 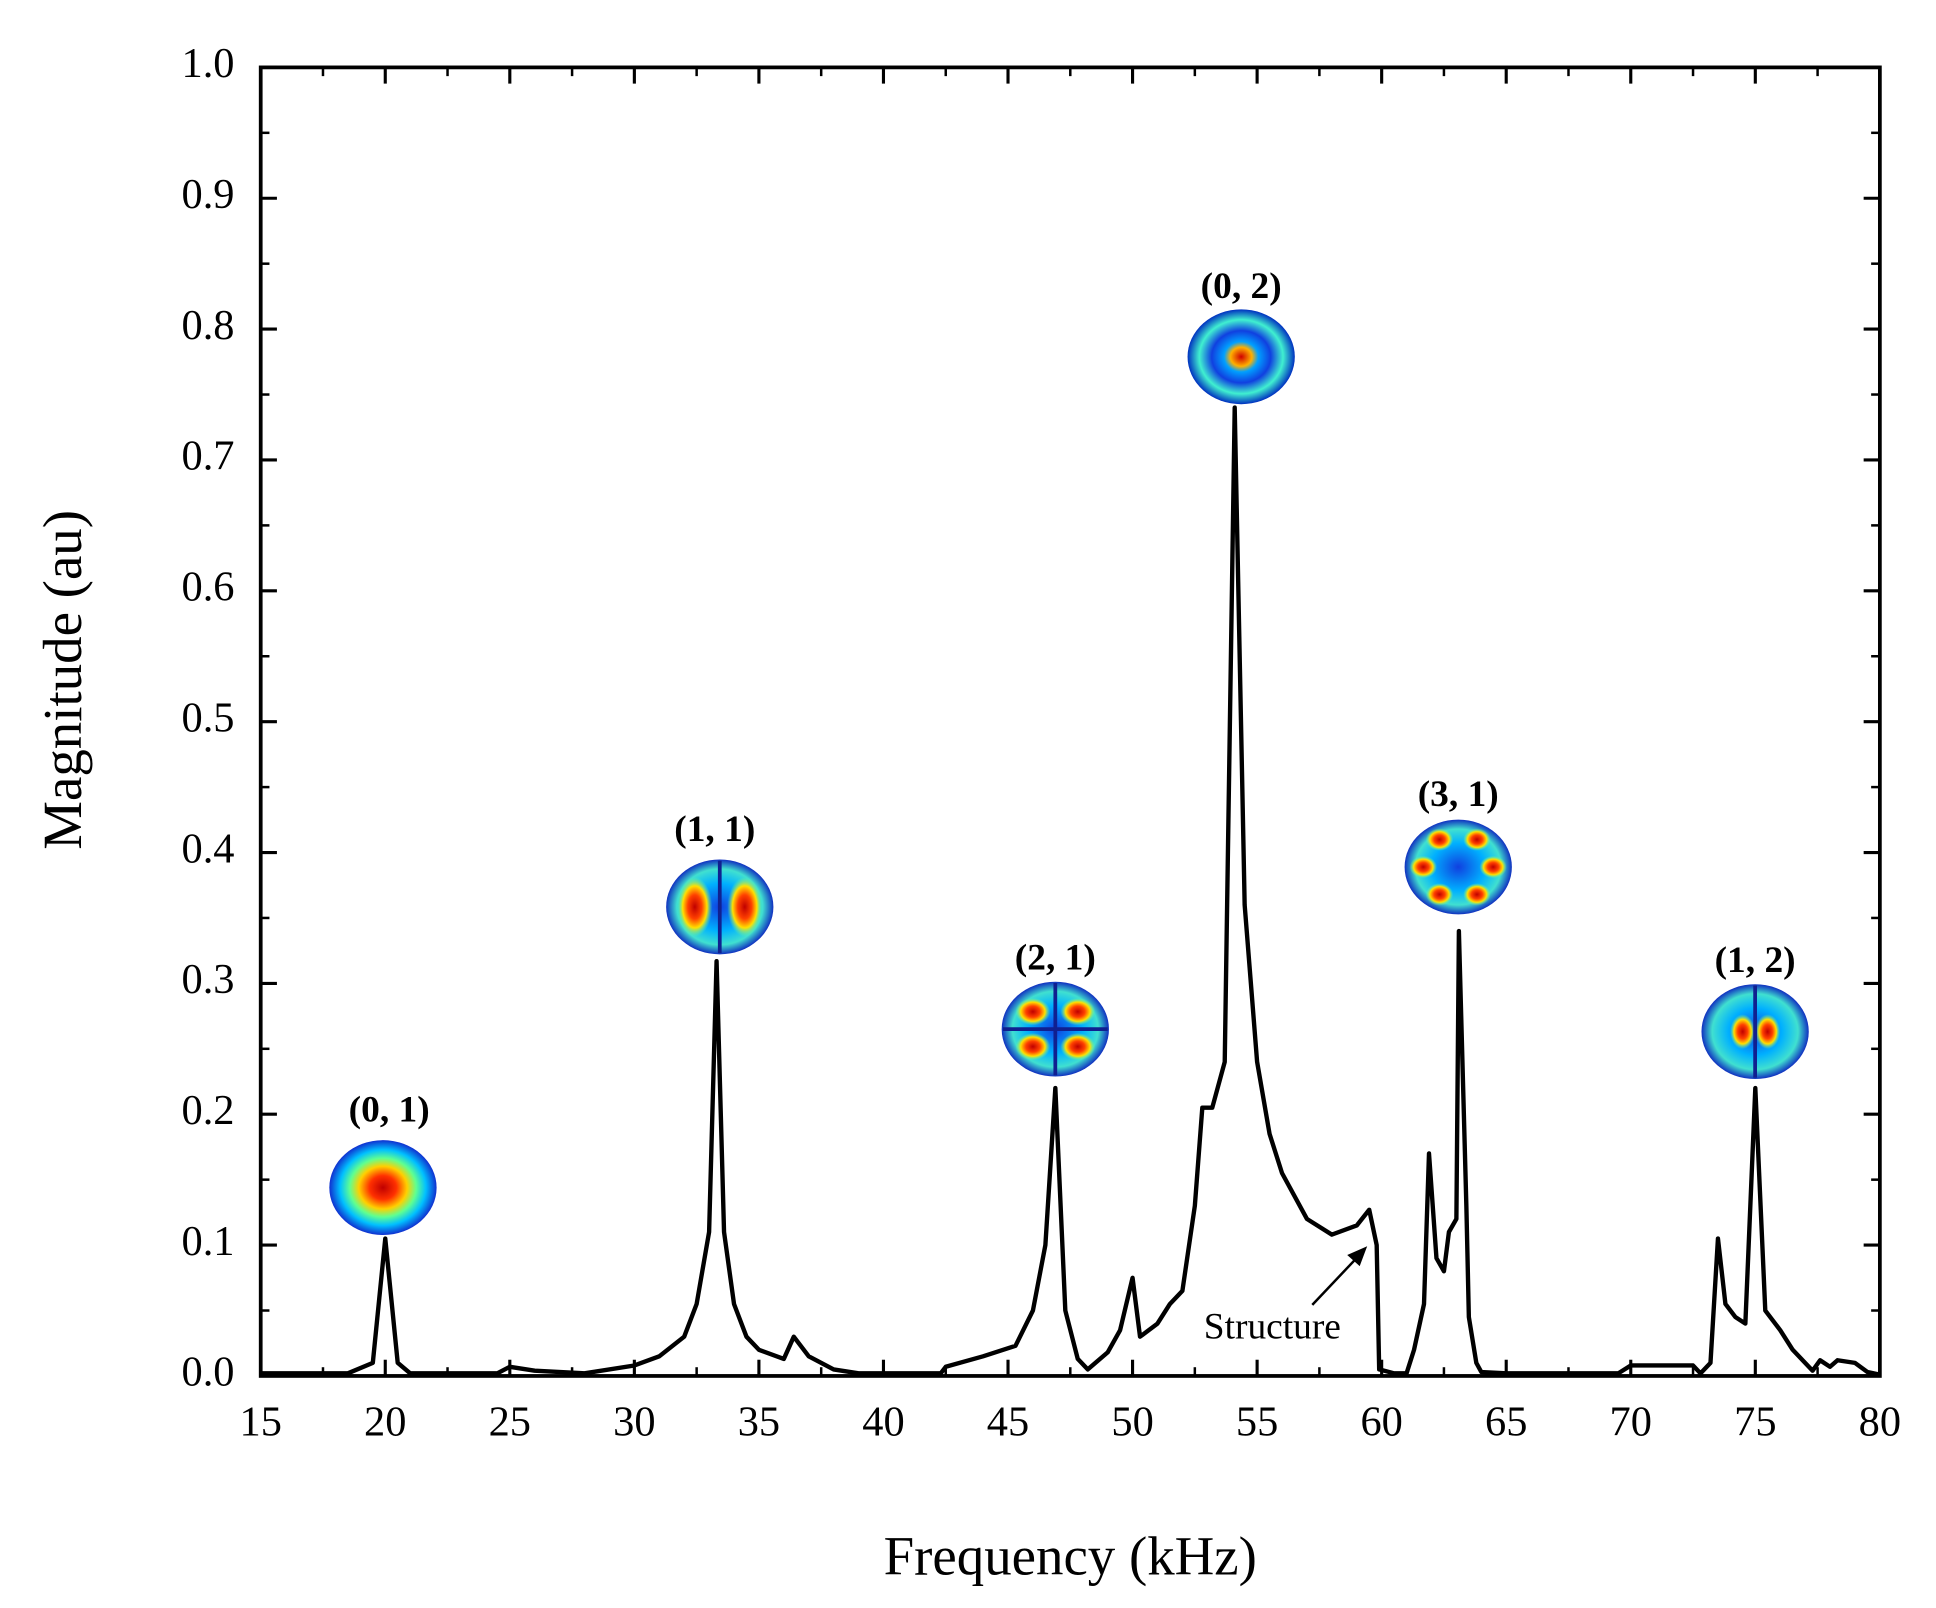 I want to click on x-tick-label: 55, so click(x=1257, y=1422).